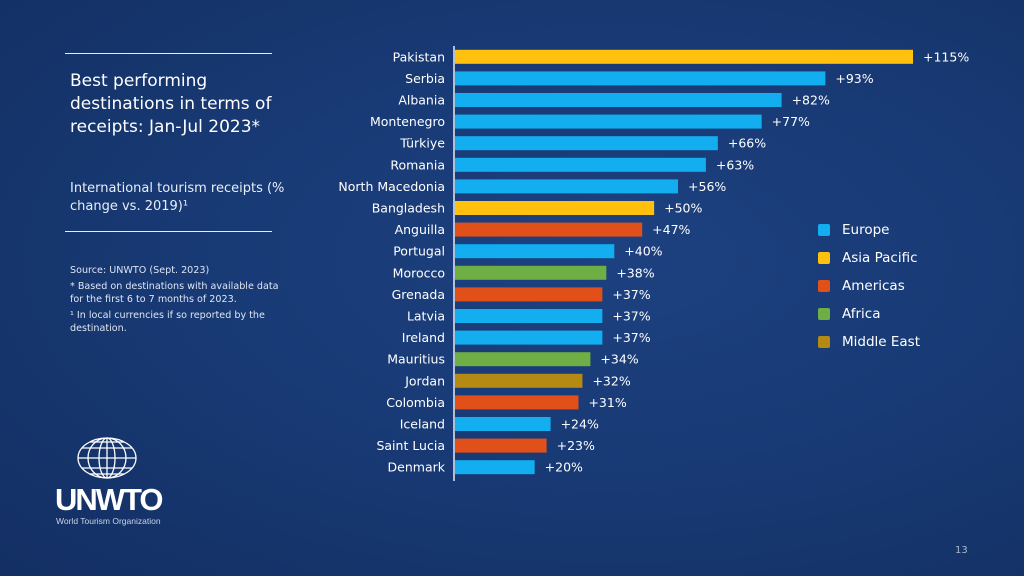 The height and width of the screenshot is (576, 1024). I want to click on top-divider, so click(168, 53).